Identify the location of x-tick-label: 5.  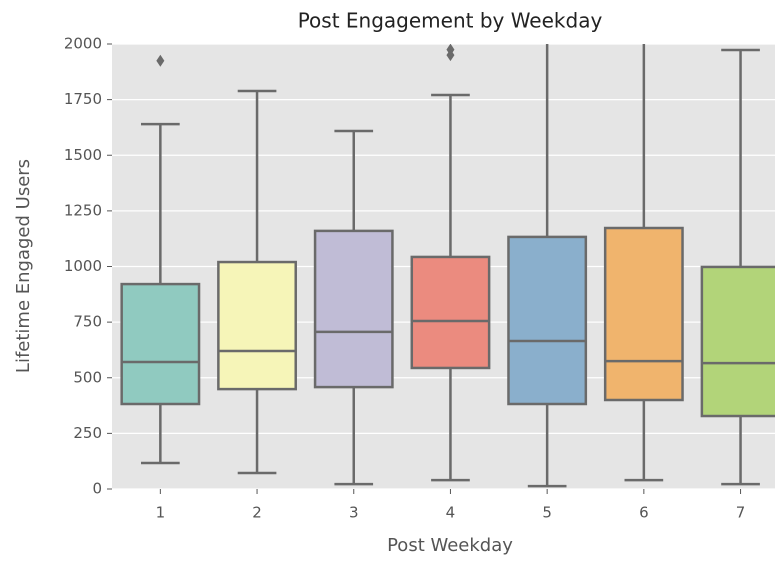
(547, 513).